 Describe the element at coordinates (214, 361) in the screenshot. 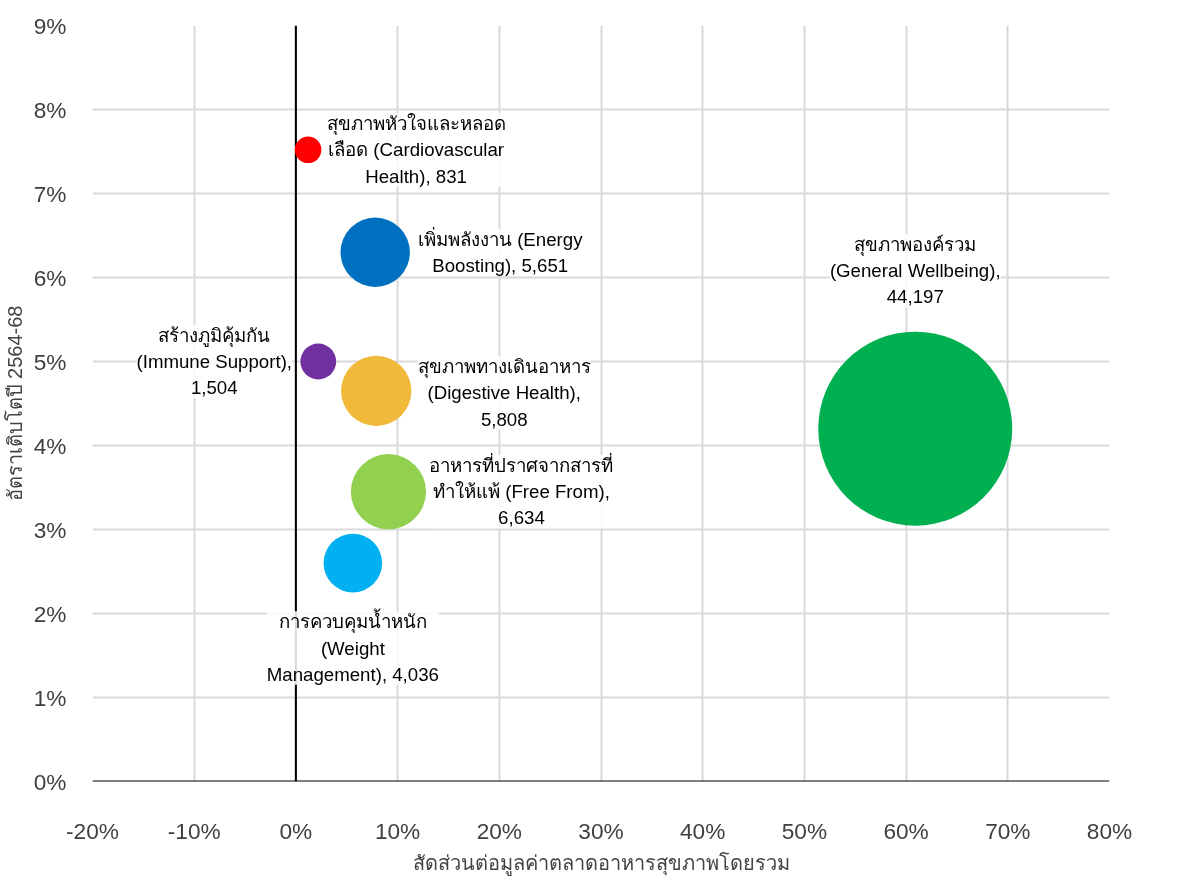

I see `data-label: สร้างภูมิคุ้มกัน (Immune Support), 1,504` at that location.